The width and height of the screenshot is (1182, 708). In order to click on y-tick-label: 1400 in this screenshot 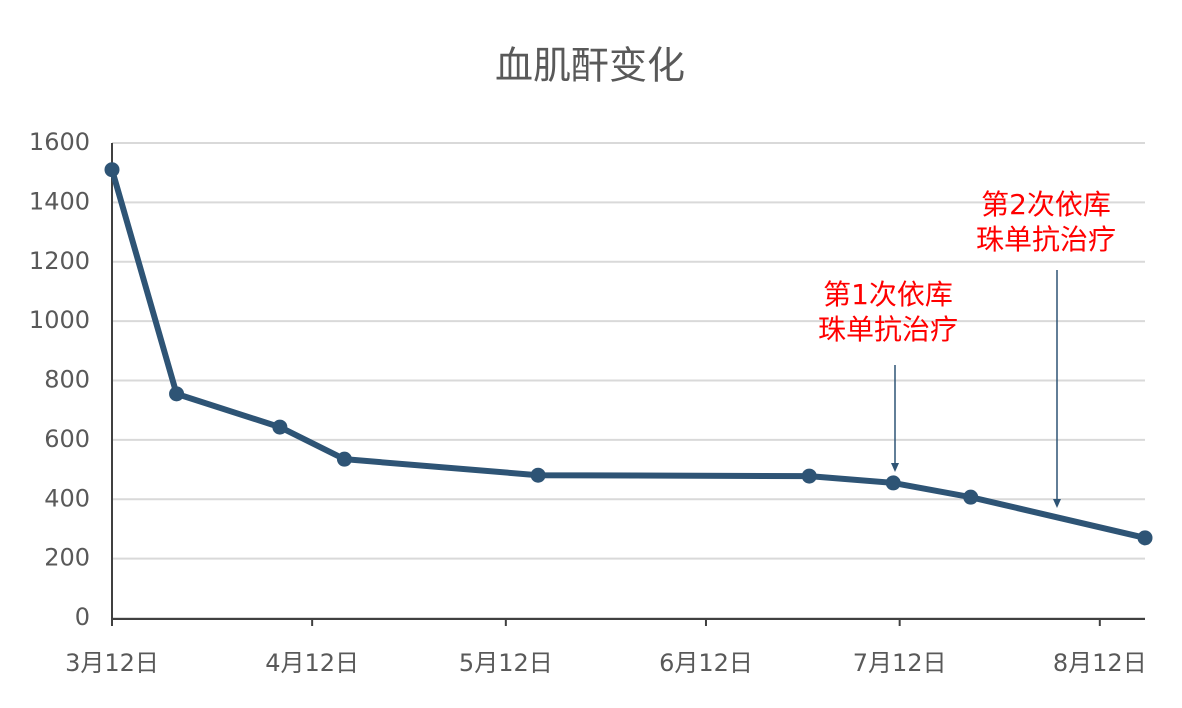, I will do `click(59, 201)`.